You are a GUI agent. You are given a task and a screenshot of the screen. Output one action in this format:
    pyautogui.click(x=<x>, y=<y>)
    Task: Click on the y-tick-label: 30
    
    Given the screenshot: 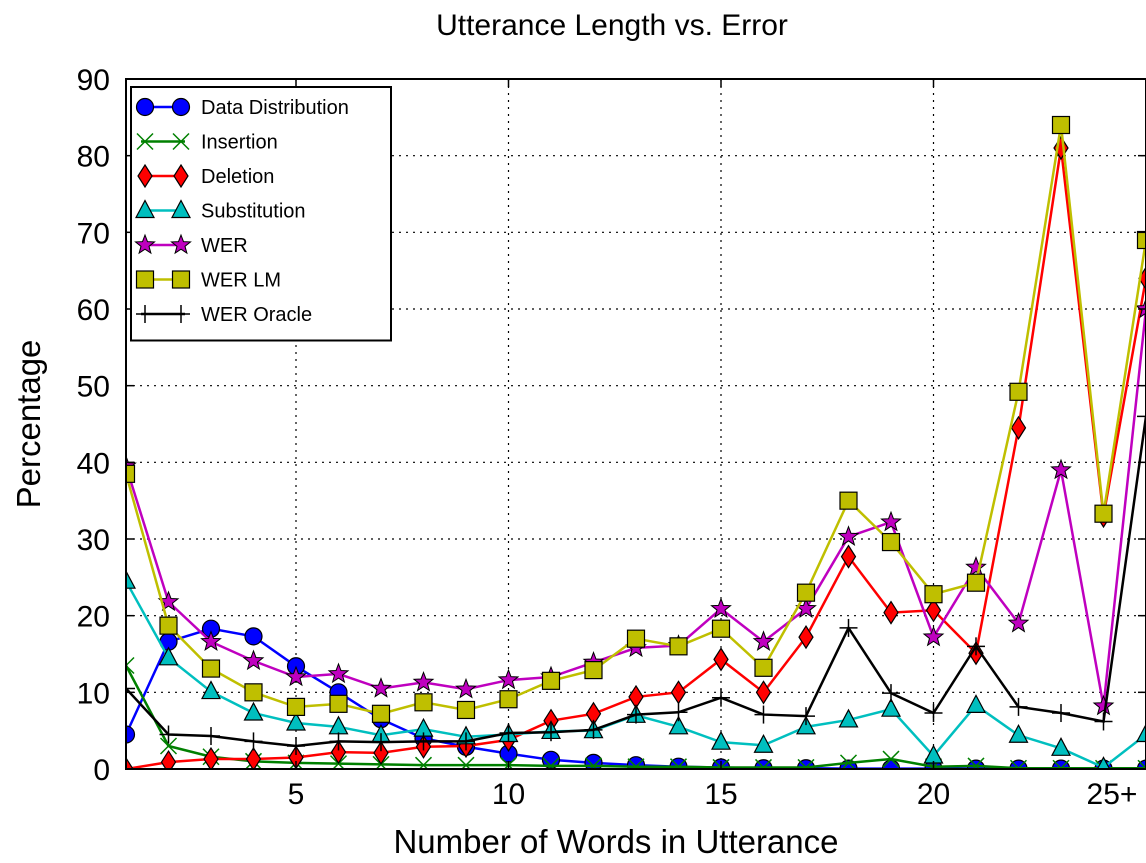 What is the action you would take?
    pyautogui.click(x=93, y=540)
    